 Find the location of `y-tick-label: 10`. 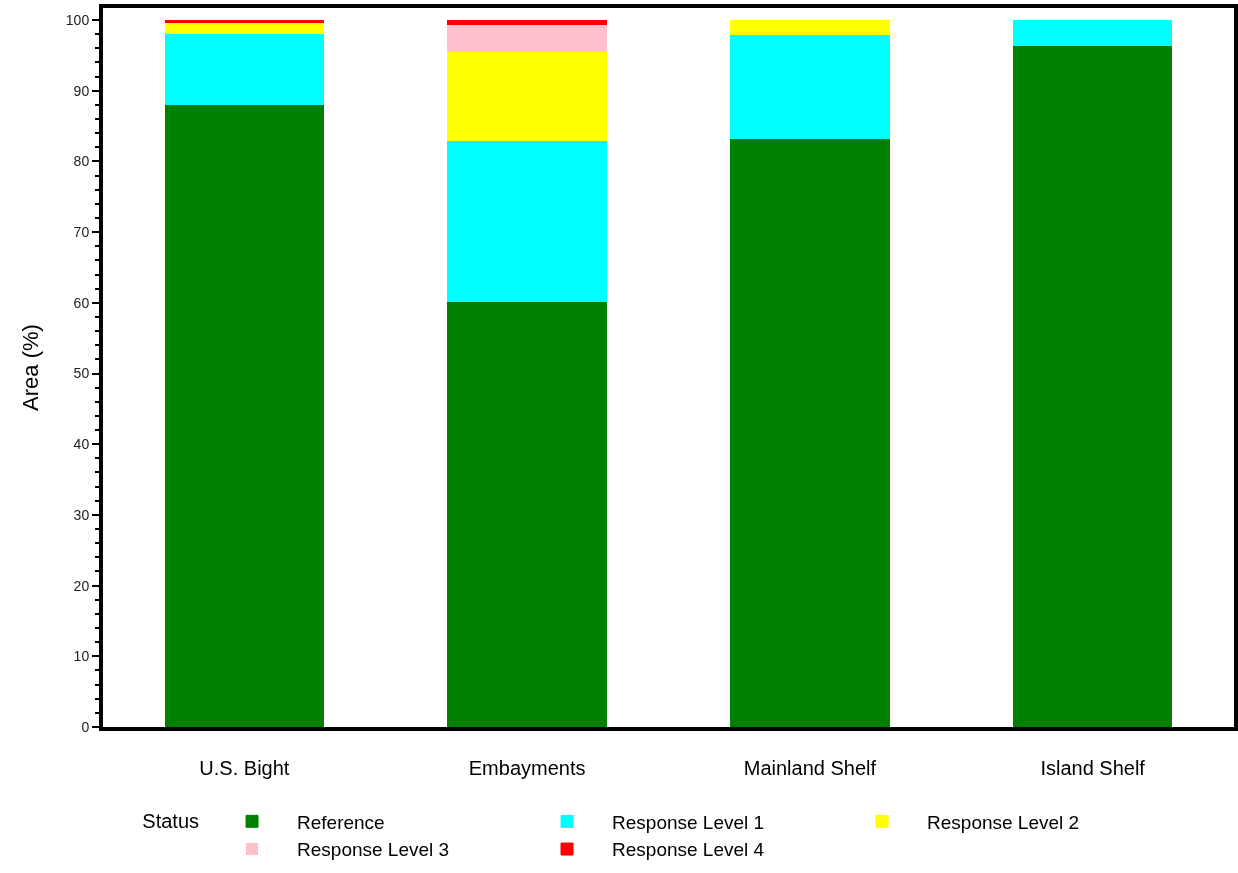

y-tick-label: 10 is located at coordinates (81, 656).